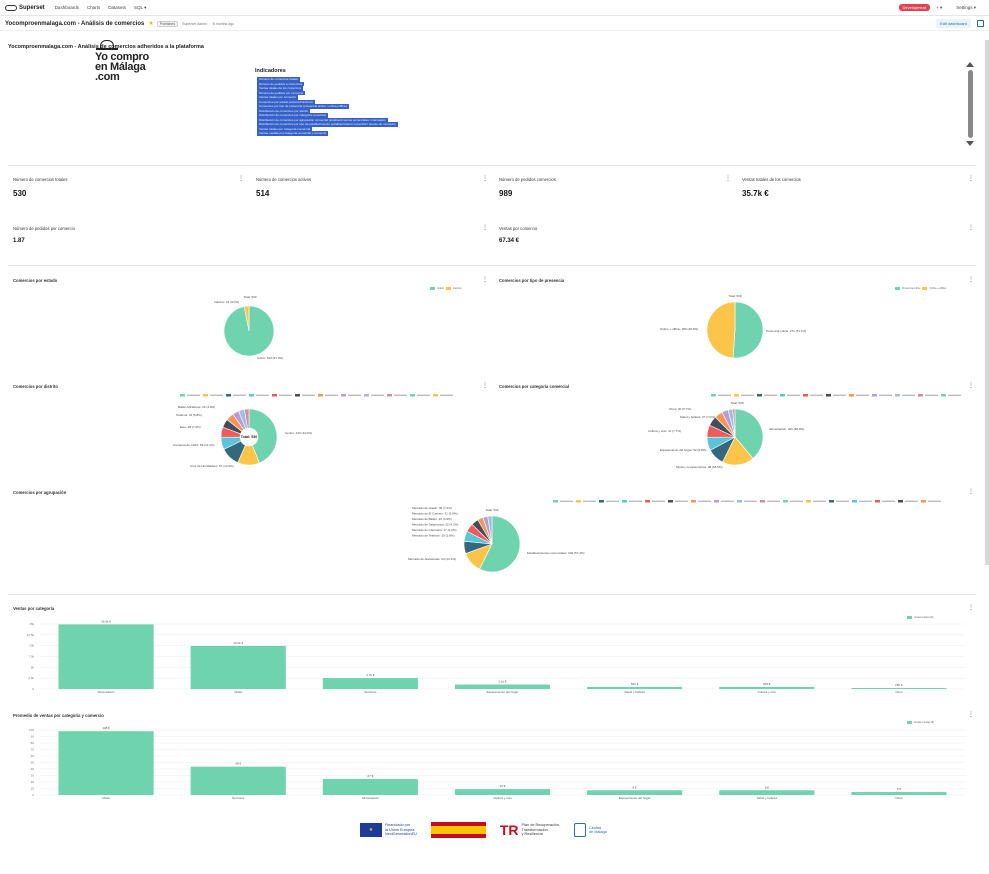 This screenshot has width=989, height=874. I want to click on favorite-star-icon: ★, so click(151, 24).